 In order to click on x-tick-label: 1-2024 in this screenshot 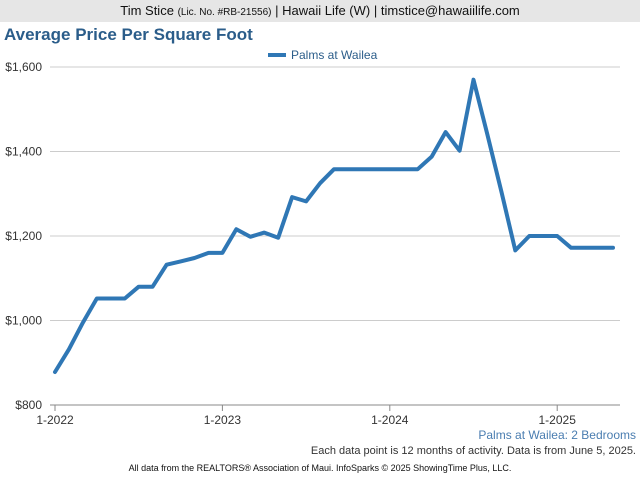, I will do `click(390, 420)`.